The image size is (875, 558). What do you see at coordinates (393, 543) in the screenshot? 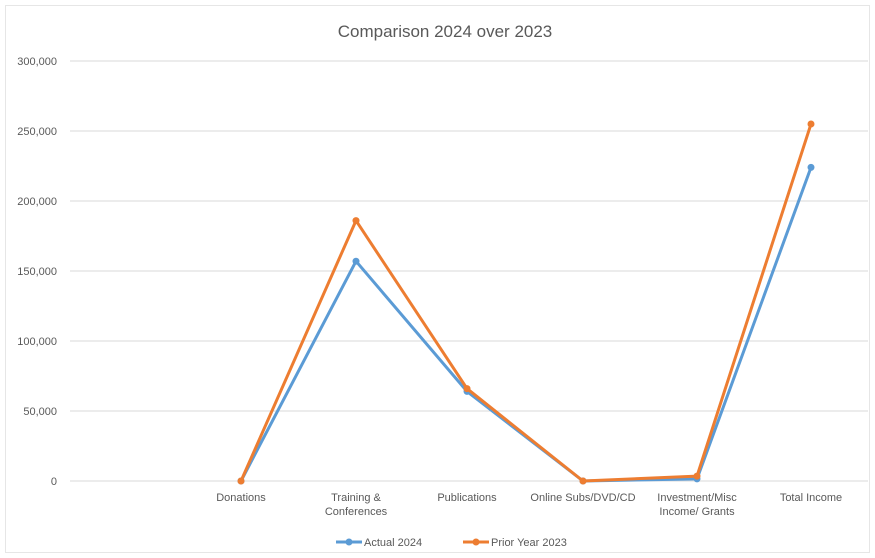
I see `legend-label: Actual 2024` at bounding box center [393, 543].